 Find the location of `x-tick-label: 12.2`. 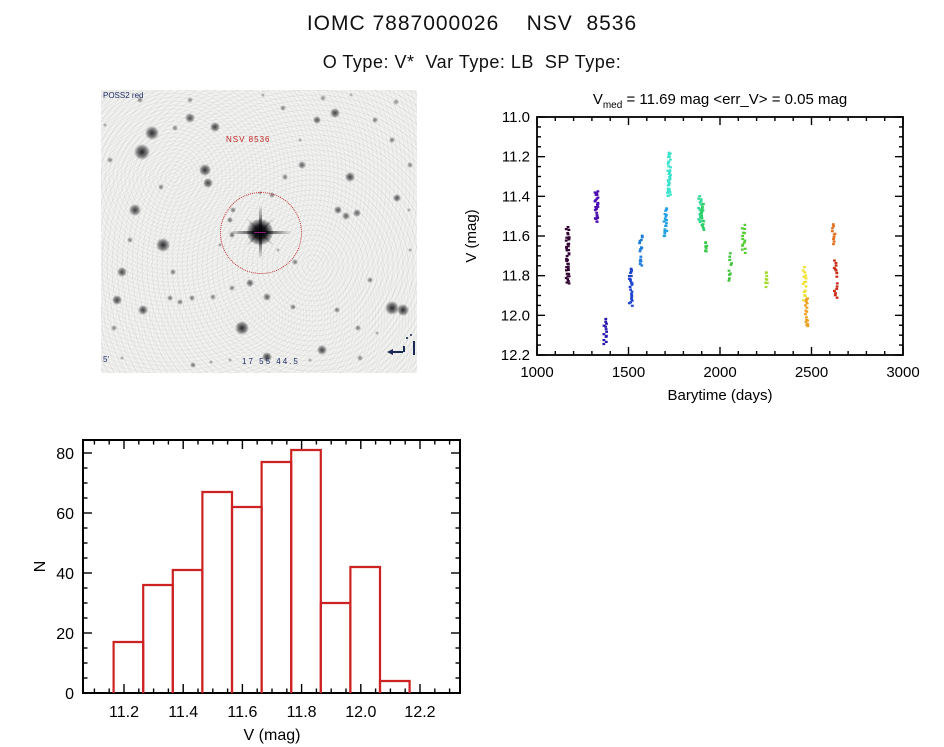

x-tick-label: 12.2 is located at coordinates (419, 712).